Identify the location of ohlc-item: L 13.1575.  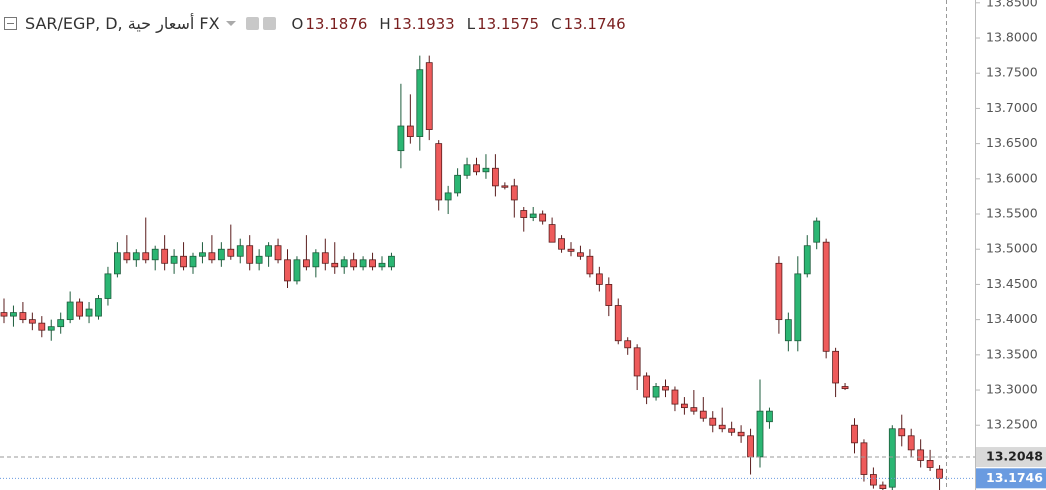
(503, 24).